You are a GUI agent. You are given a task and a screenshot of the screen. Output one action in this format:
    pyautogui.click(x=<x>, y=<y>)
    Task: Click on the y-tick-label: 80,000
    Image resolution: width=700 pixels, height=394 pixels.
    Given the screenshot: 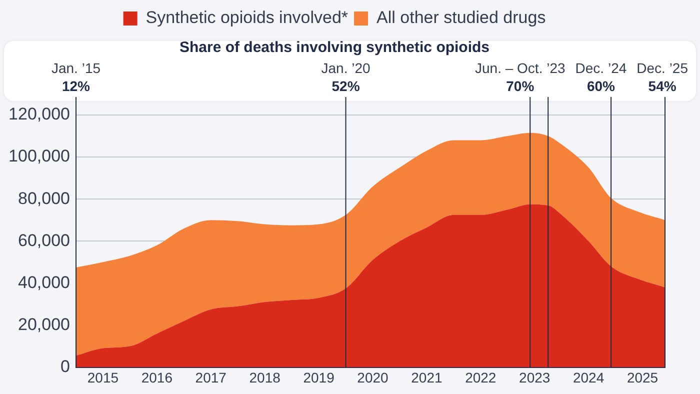 What is the action you would take?
    pyautogui.click(x=44, y=198)
    